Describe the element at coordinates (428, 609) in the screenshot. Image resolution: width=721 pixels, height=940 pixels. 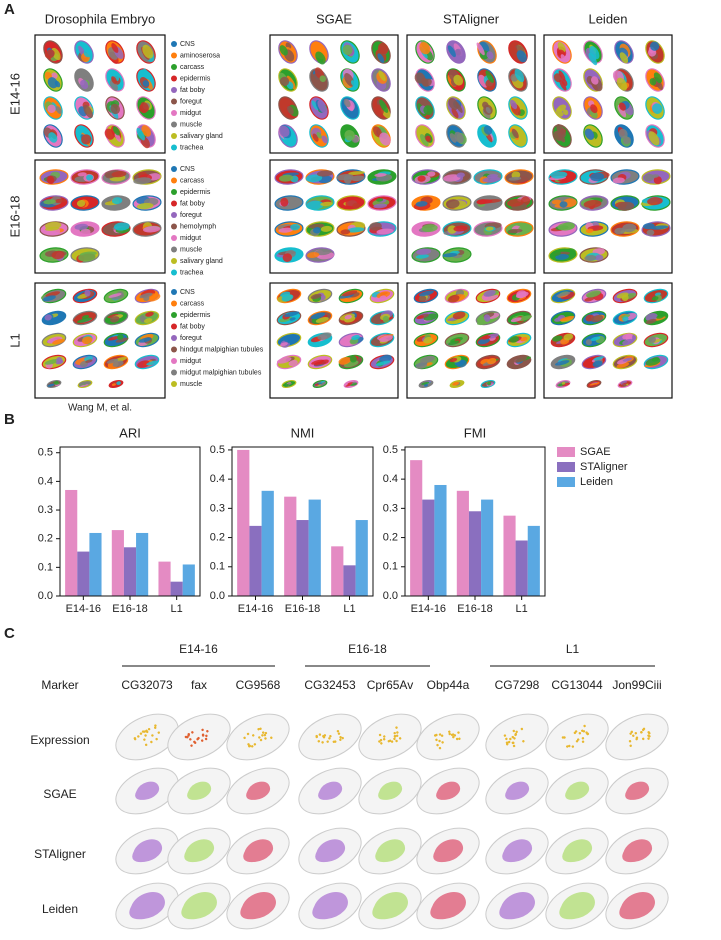
I see `x-tick-label: E14-16` at that location.